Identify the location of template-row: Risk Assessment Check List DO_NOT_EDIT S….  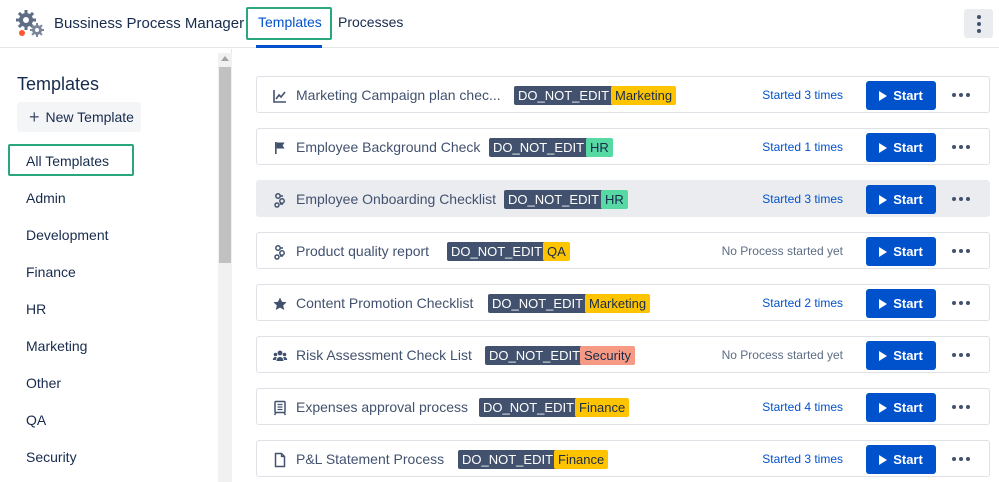
(623, 354).